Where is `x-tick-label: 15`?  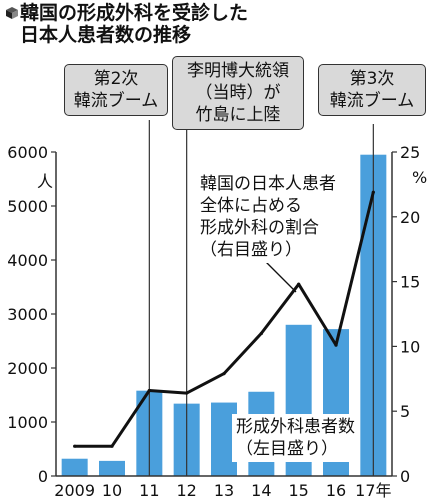 x-tick-label: 15 is located at coordinates (298, 490).